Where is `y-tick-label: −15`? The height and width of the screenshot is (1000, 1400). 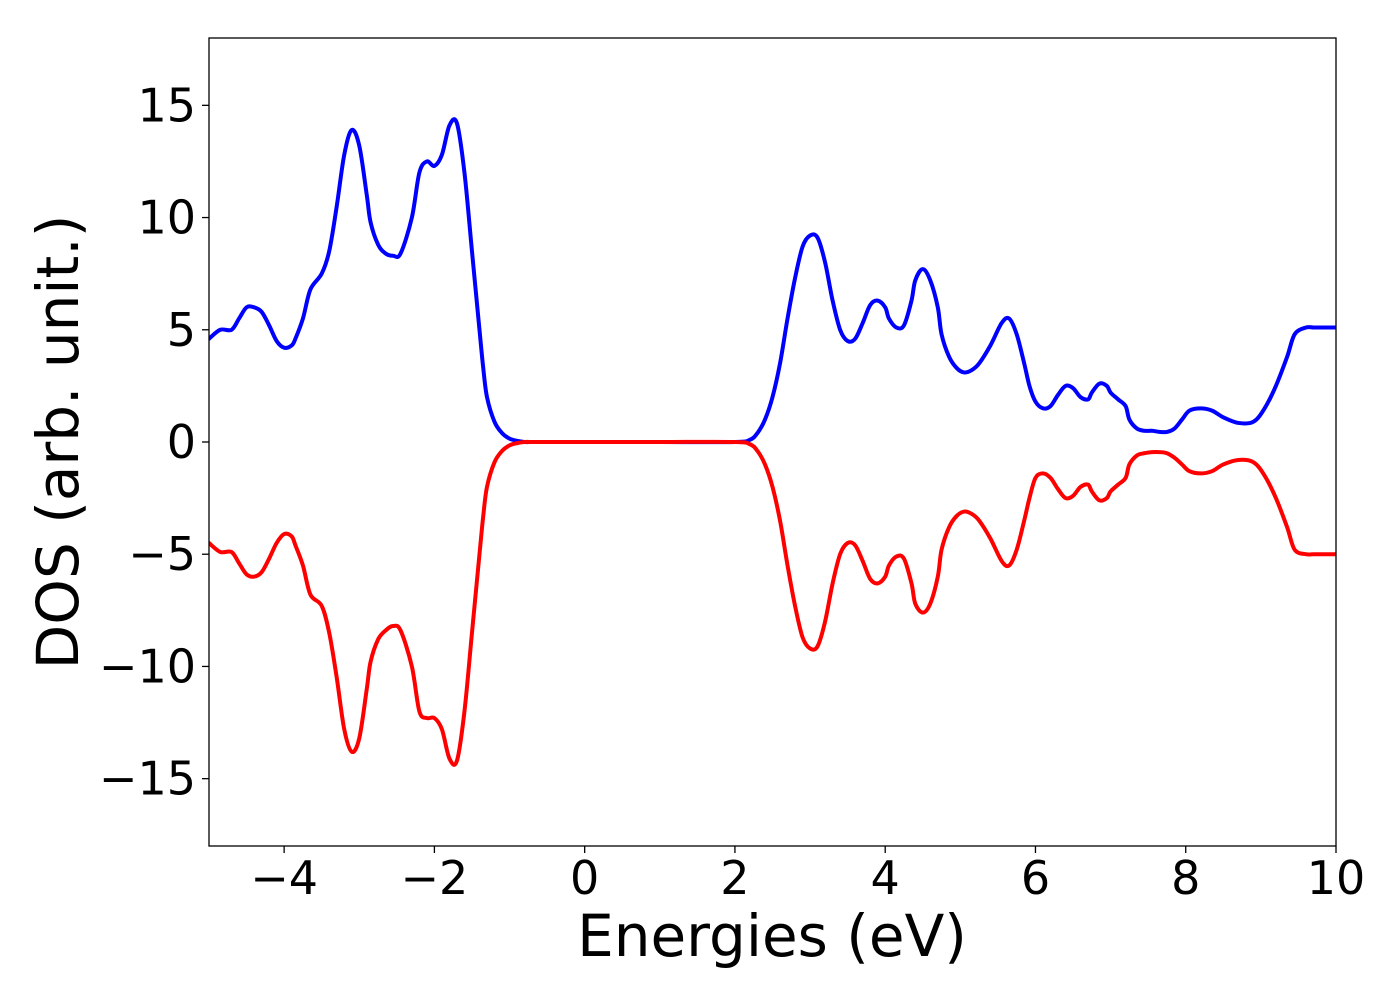 y-tick-label: −15 is located at coordinates (147, 779).